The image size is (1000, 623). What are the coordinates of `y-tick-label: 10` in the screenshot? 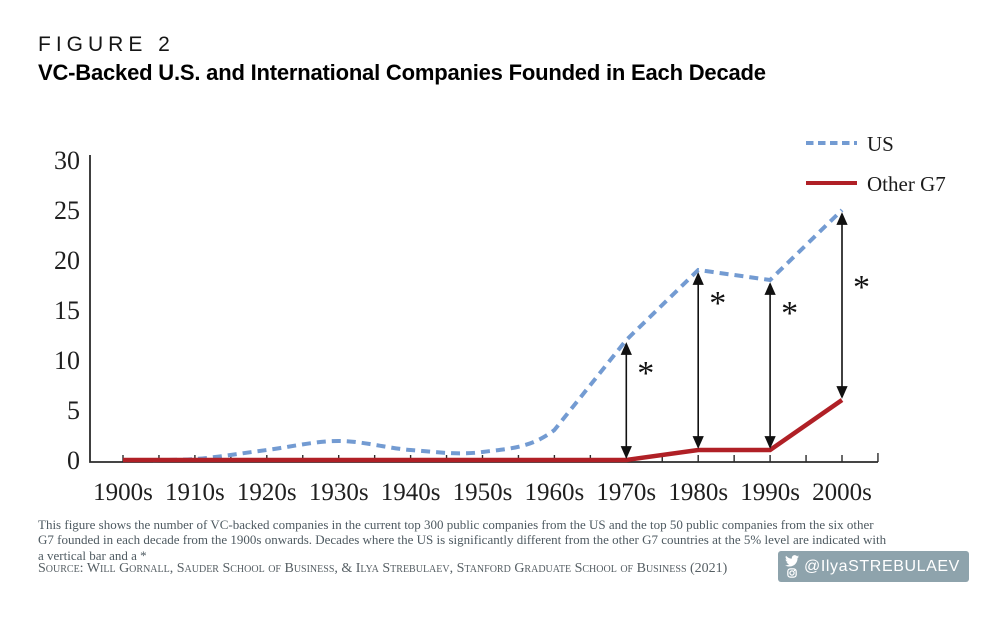 It's located at (67, 360).